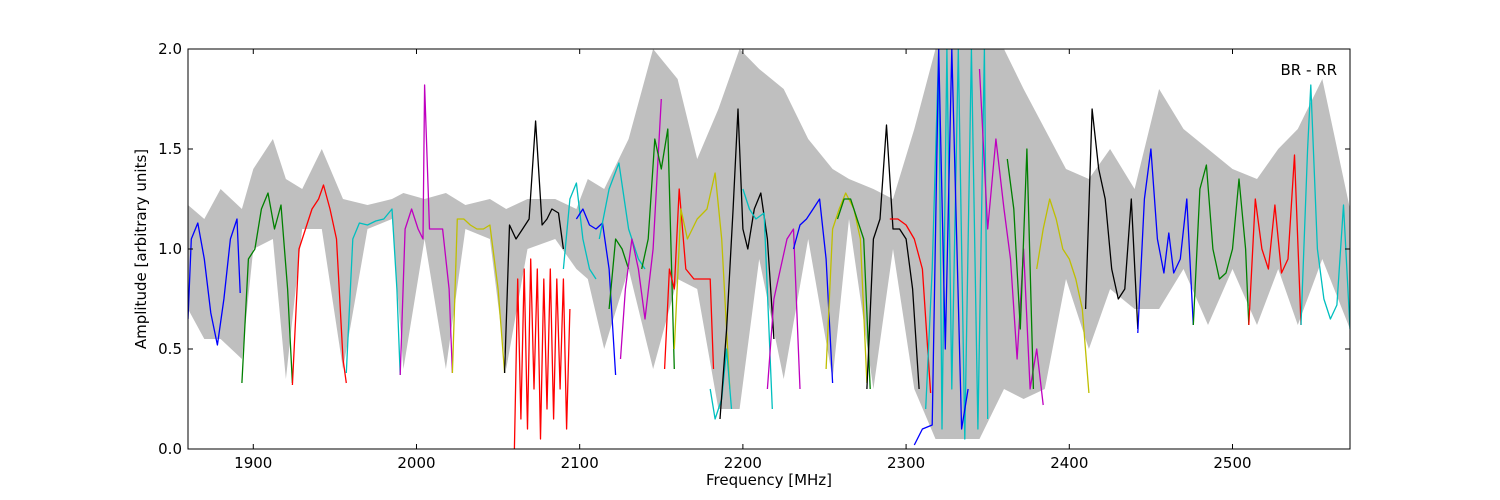 The height and width of the screenshot is (500, 1500). Describe the element at coordinates (253, 463) in the screenshot. I see `x-tick-label: 1900` at that location.